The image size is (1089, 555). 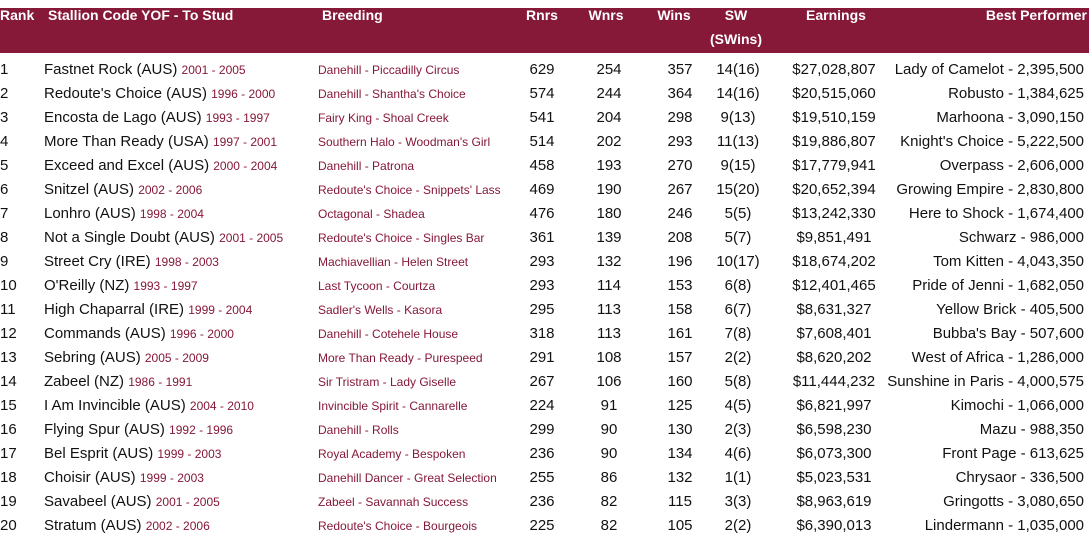 I want to click on wins-cell: 196, so click(x=680, y=261).